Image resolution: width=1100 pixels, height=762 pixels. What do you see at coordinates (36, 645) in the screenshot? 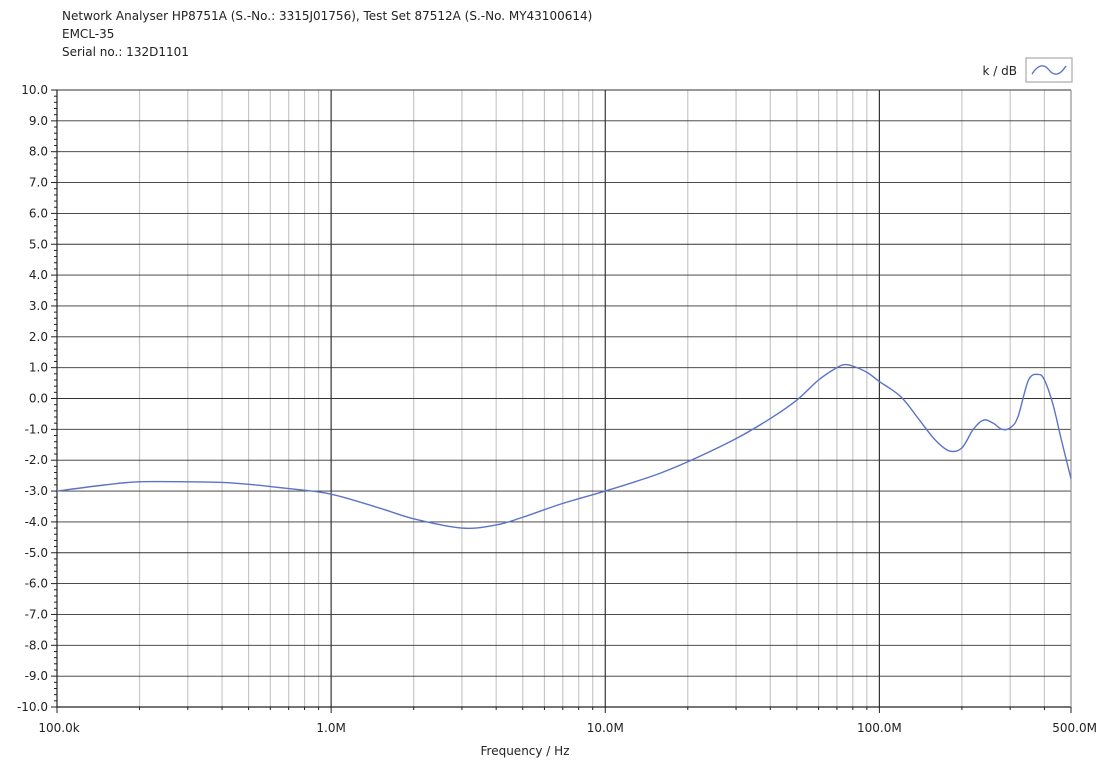
I see `y-tick-label: -8.0` at bounding box center [36, 645].